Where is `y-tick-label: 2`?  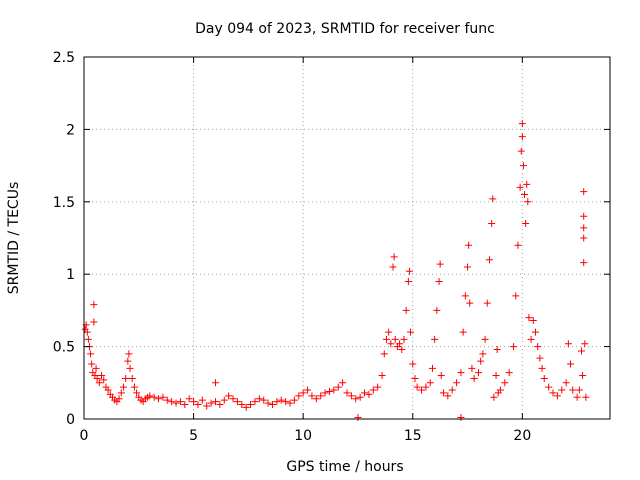 y-tick-label: 2 is located at coordinates (70, 130).